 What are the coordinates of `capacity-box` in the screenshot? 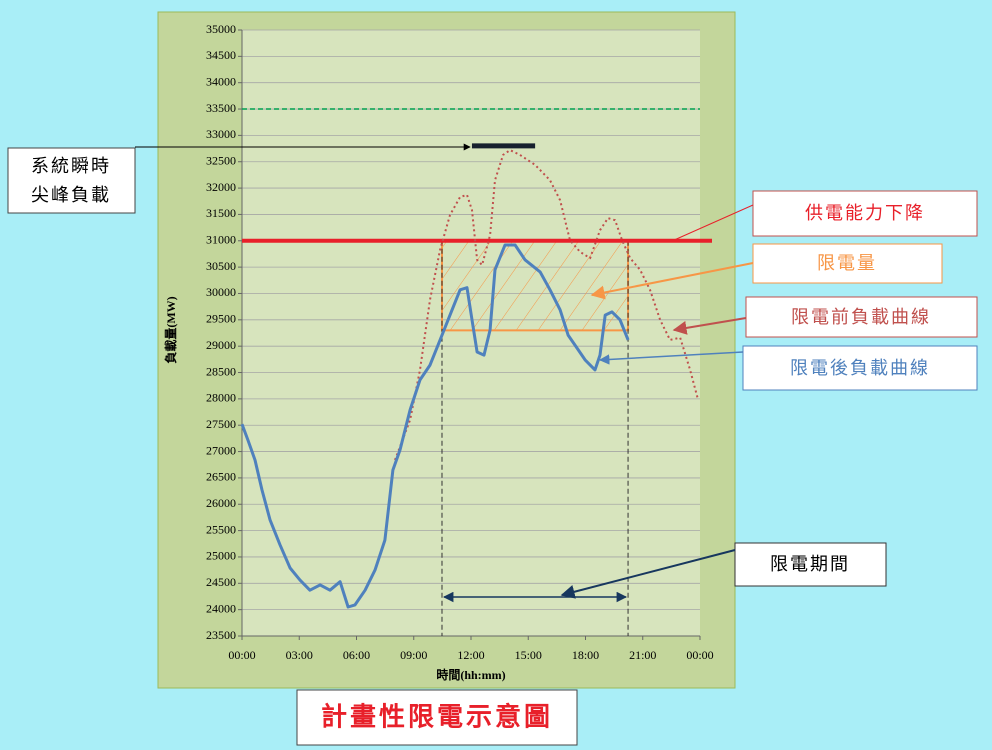 It's located at (865, 213).